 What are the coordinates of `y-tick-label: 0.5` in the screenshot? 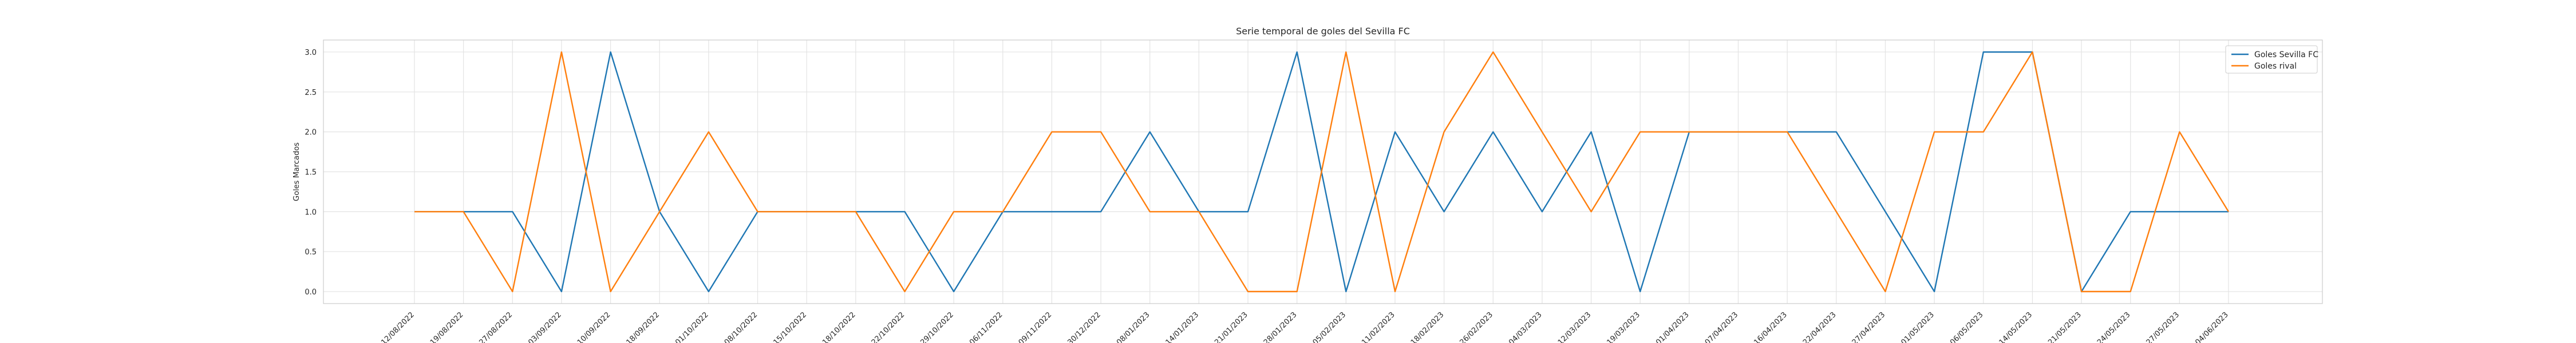 It's located at (311, 252).